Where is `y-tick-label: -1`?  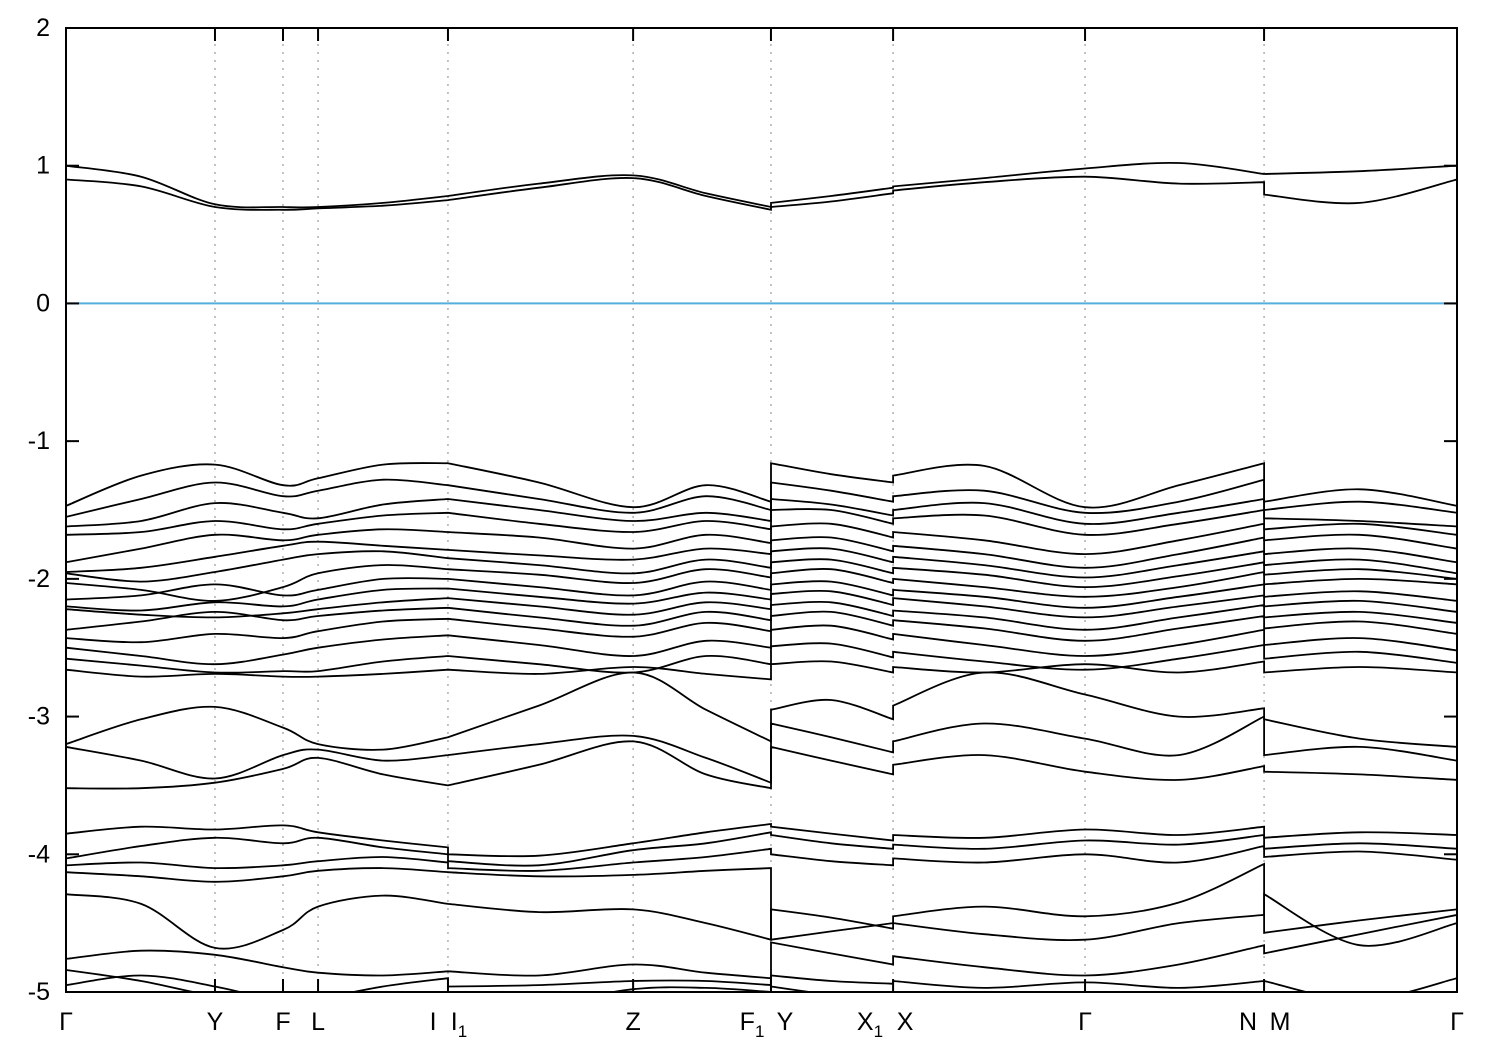
y-tick-label: -1 is located at coordinates (39, 441).